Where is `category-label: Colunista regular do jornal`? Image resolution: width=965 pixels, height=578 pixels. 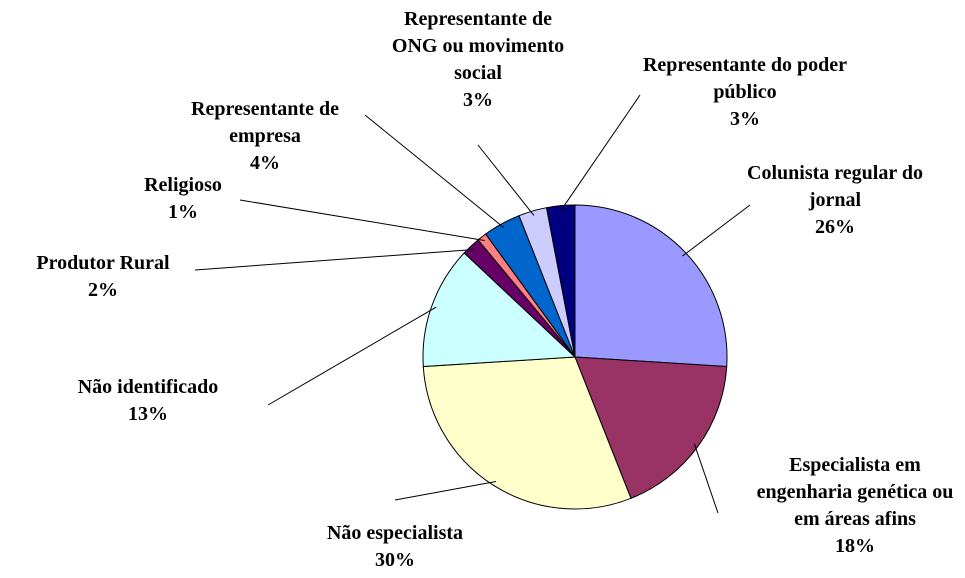
category-label: Colunista regular do jornal is located at coordinates (835, 186).